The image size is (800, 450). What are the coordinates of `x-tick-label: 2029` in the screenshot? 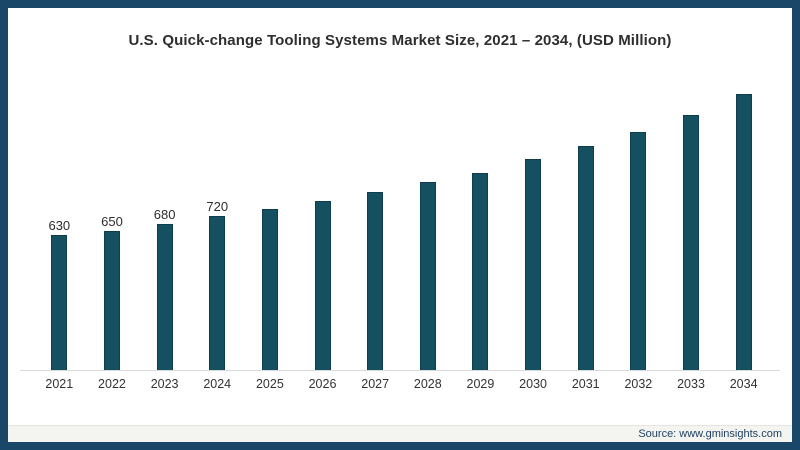 It's located at (480, 384).